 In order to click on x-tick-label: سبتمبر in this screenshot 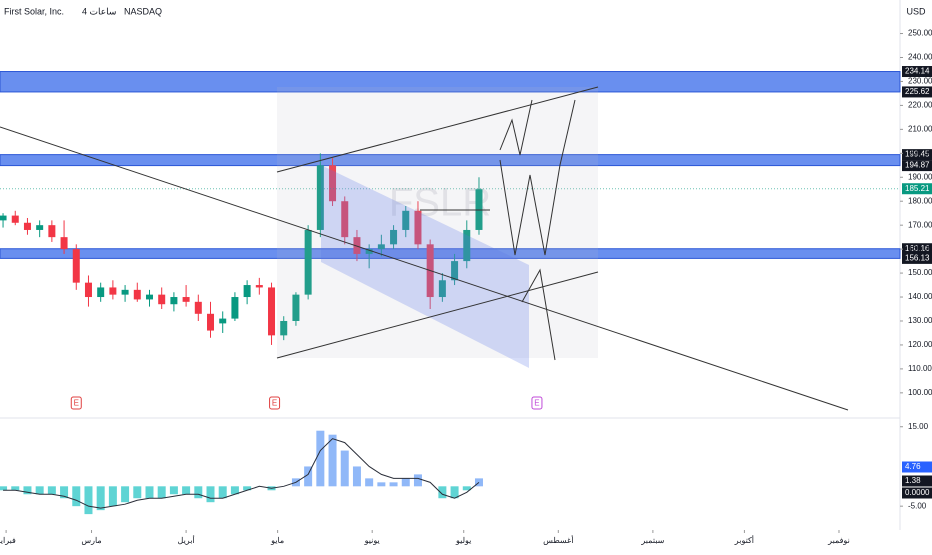, I will do `click(652, 540)`.